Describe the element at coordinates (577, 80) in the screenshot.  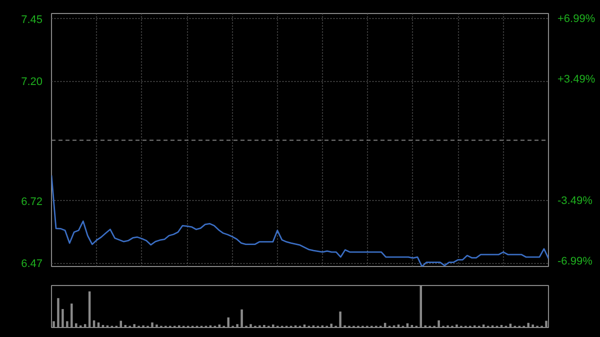
I see `y2-tick-label: +3.49%` at that location.